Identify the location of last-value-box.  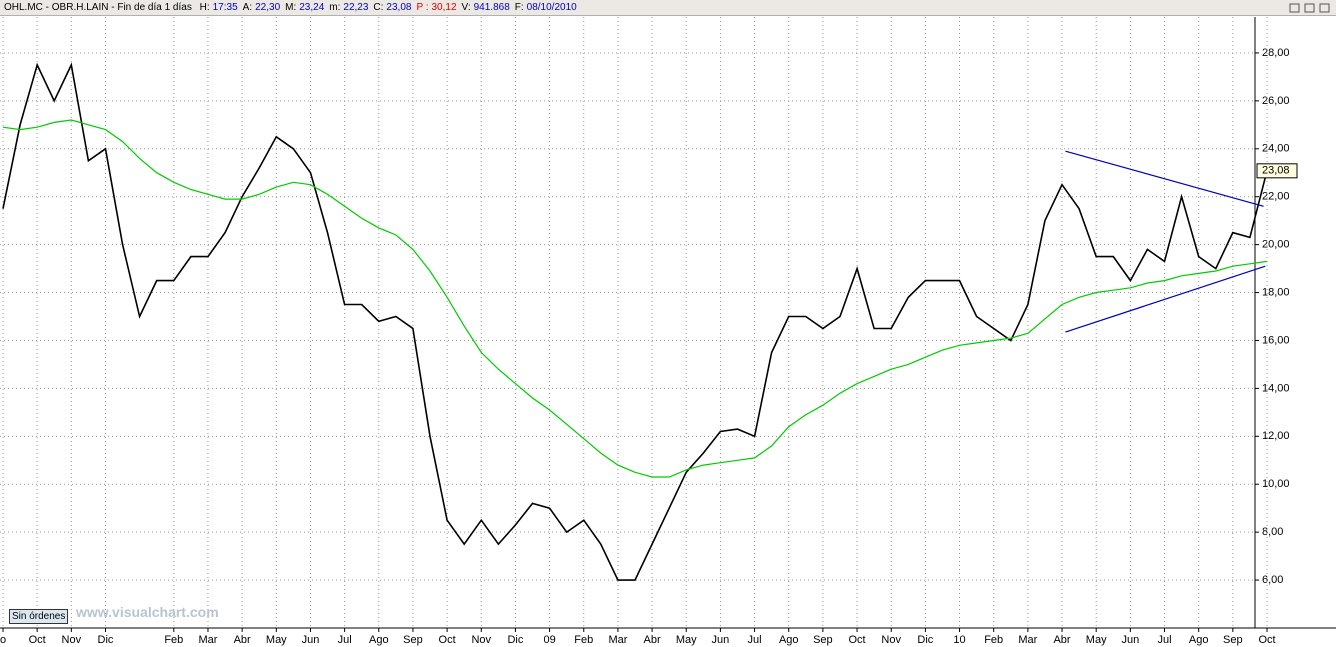
(1277, 171).